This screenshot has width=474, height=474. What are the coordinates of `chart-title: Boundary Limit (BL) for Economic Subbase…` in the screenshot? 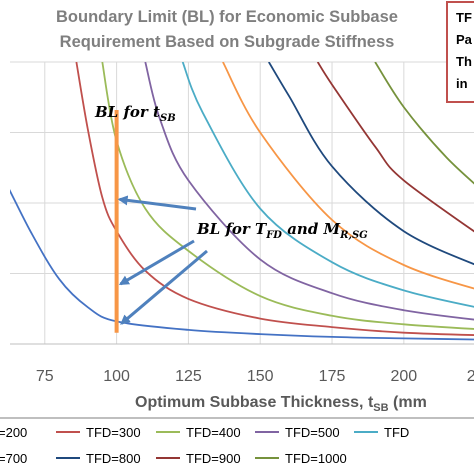 It's located at (232, 30).